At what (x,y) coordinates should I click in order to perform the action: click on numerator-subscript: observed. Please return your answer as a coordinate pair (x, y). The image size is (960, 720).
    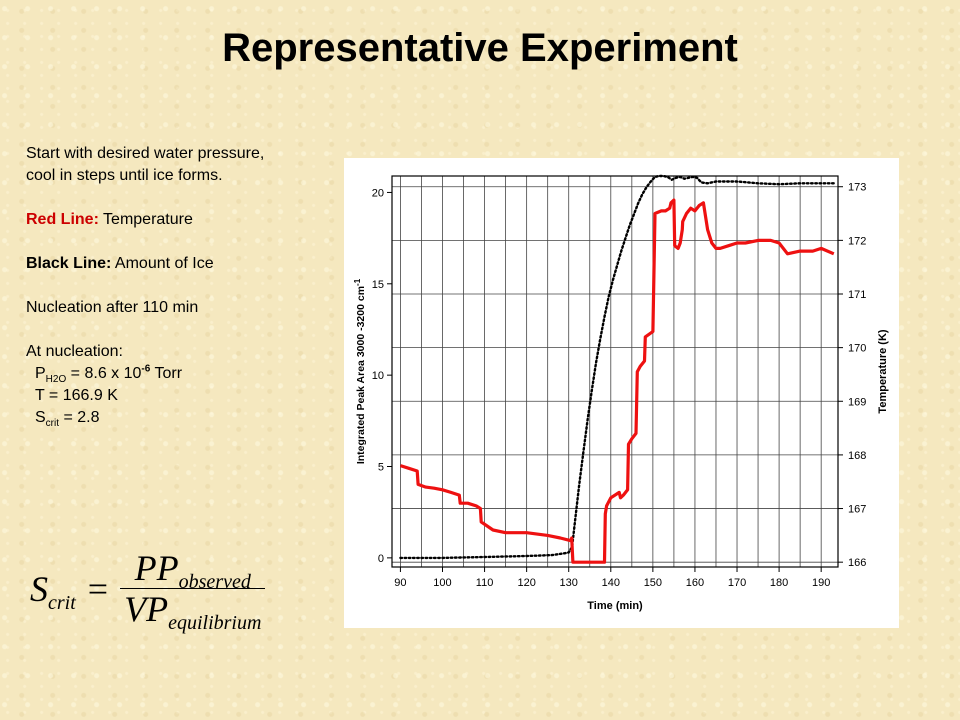
    Looking at the image, I should click on (214, 582).